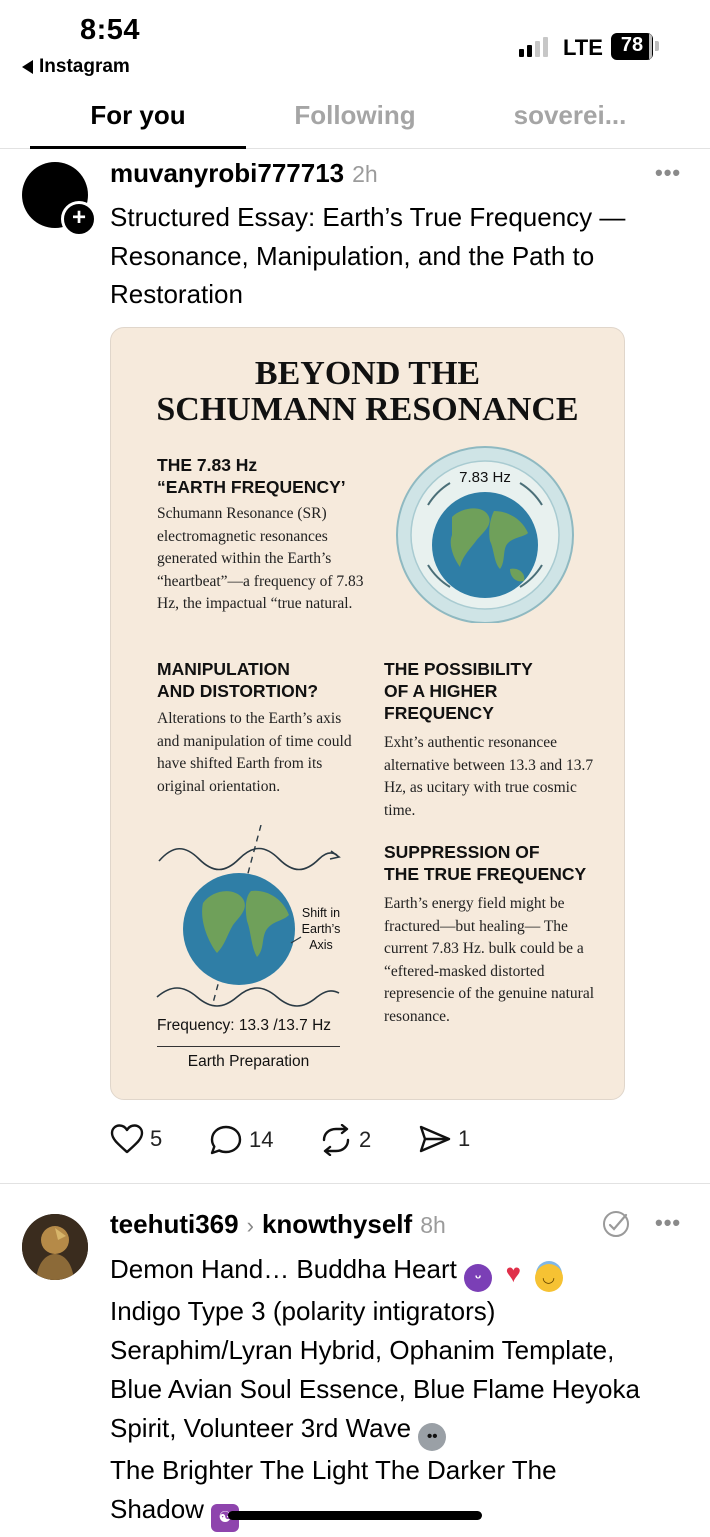  I want to click on status-time: 8:54, so click(110, 30).